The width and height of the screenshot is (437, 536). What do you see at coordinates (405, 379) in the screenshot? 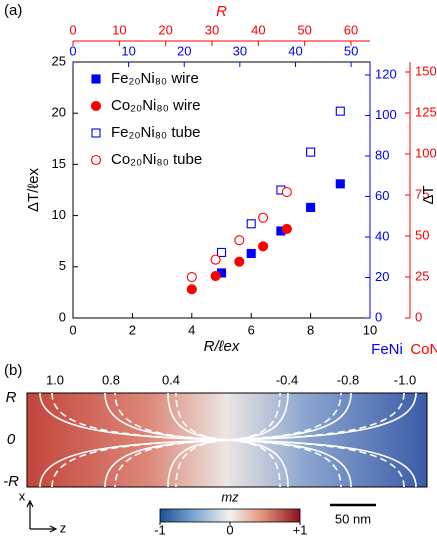
I see `contour-label: -1.0` at bounding box center [405, 379].